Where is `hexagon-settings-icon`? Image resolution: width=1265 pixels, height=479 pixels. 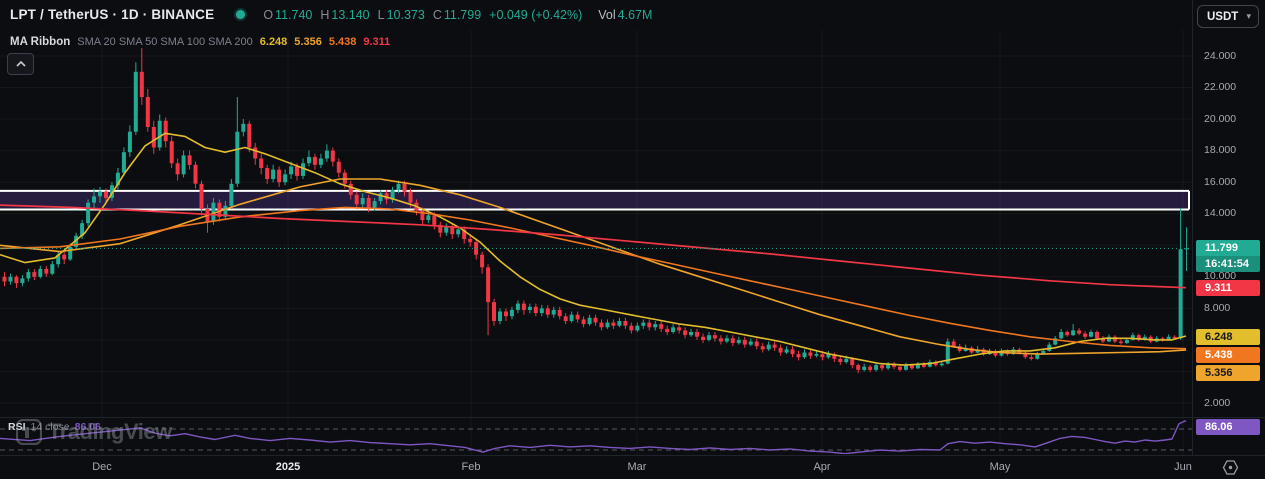 hexagon-settings-icon is located at coordinates (1230, 467).